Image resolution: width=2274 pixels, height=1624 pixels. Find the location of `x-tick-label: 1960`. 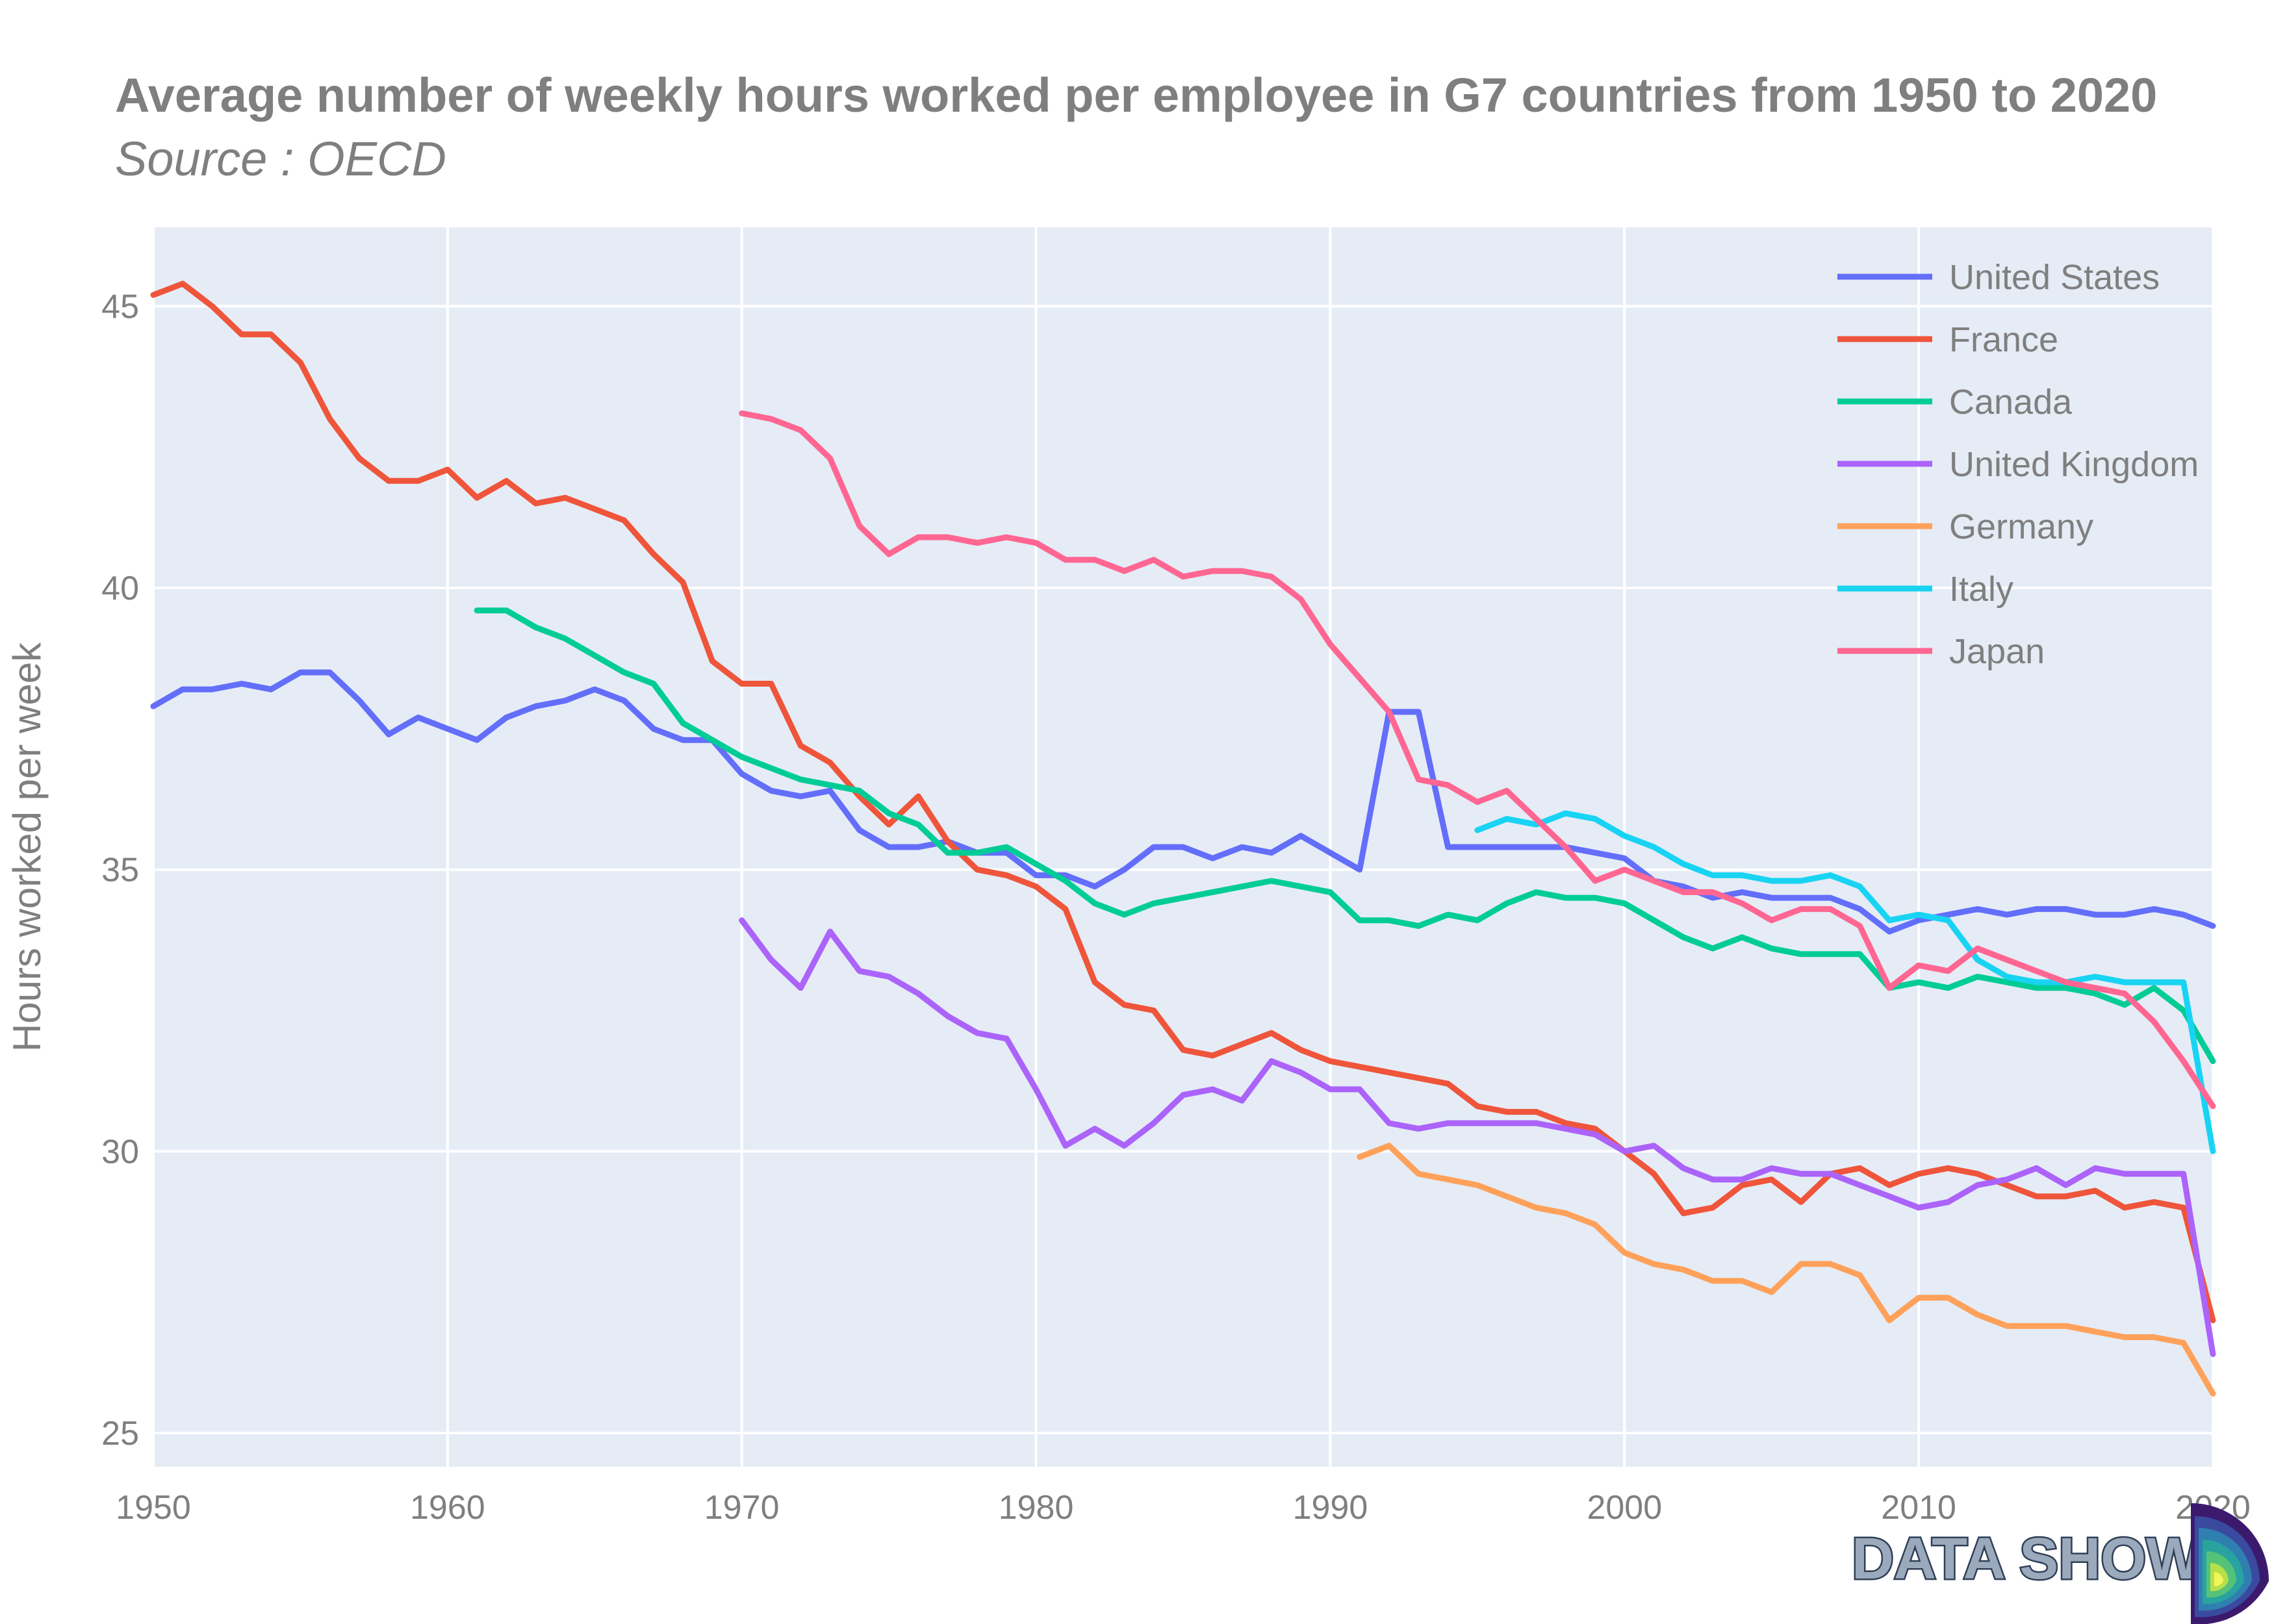

x-tick-label: 1960 is located at coordinates (447, 1508).